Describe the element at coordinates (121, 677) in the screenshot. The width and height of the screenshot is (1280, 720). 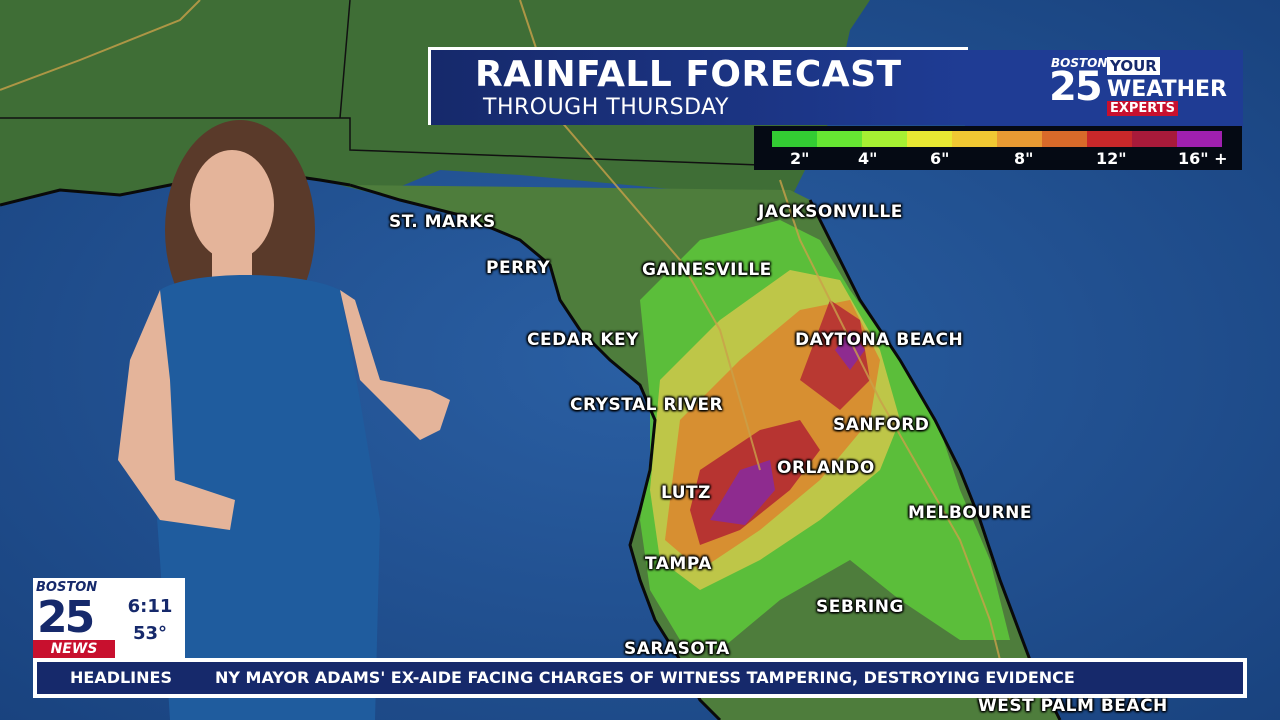
I see `ticker-label: HEADLINES` at that location.